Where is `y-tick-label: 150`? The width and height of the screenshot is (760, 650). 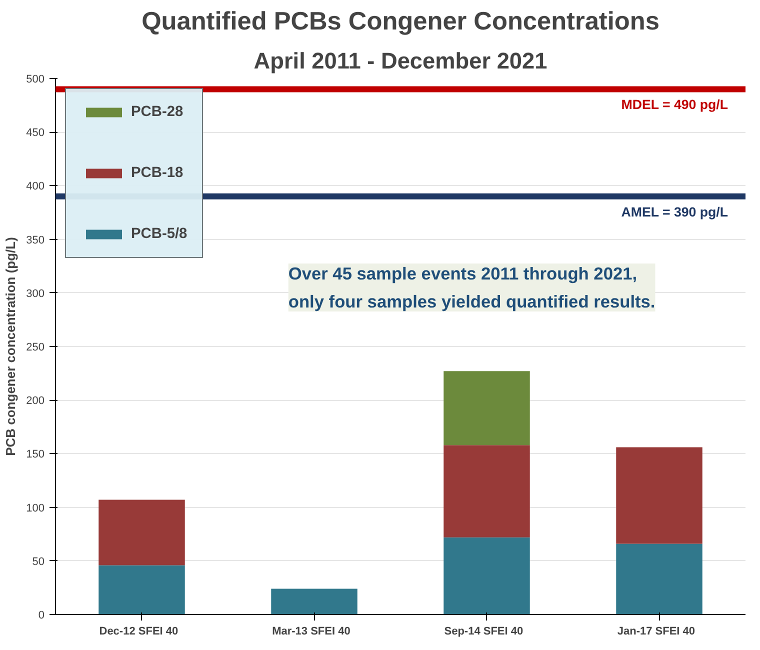
y-tick-label: 150 is located at coordinates (35, 454).